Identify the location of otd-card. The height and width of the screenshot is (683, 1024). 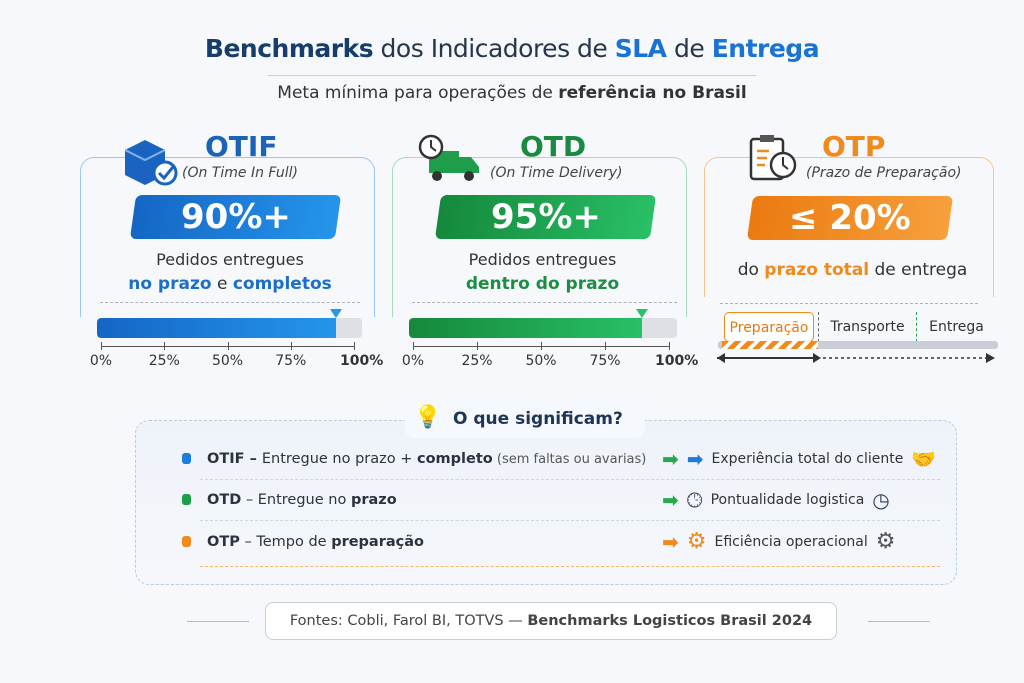
(539, 237).